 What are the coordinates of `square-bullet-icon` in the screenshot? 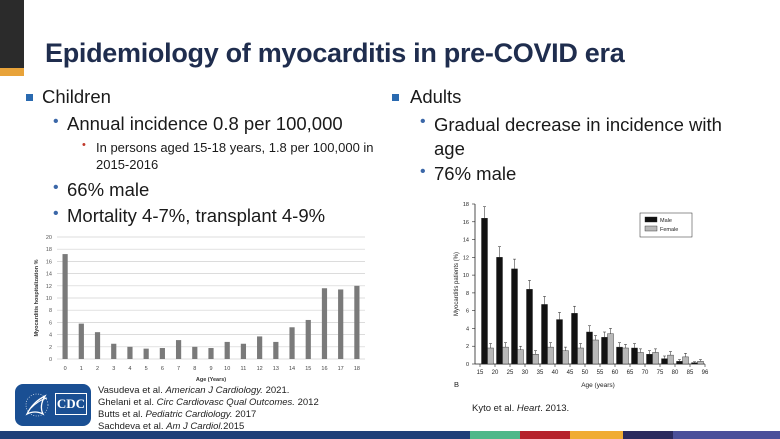 It's located at (395, 97).